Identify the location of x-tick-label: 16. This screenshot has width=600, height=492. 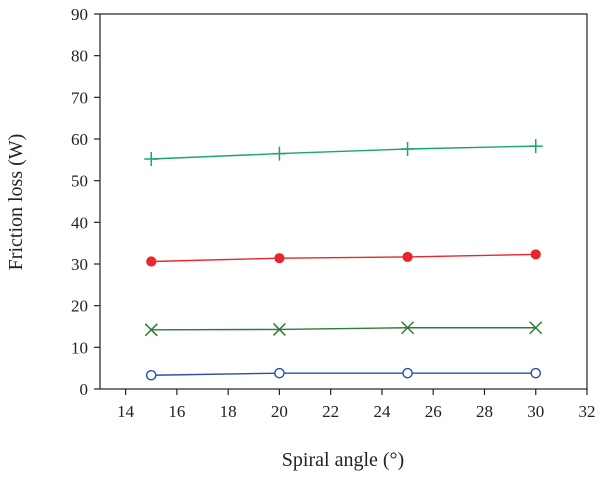
(176, 411).